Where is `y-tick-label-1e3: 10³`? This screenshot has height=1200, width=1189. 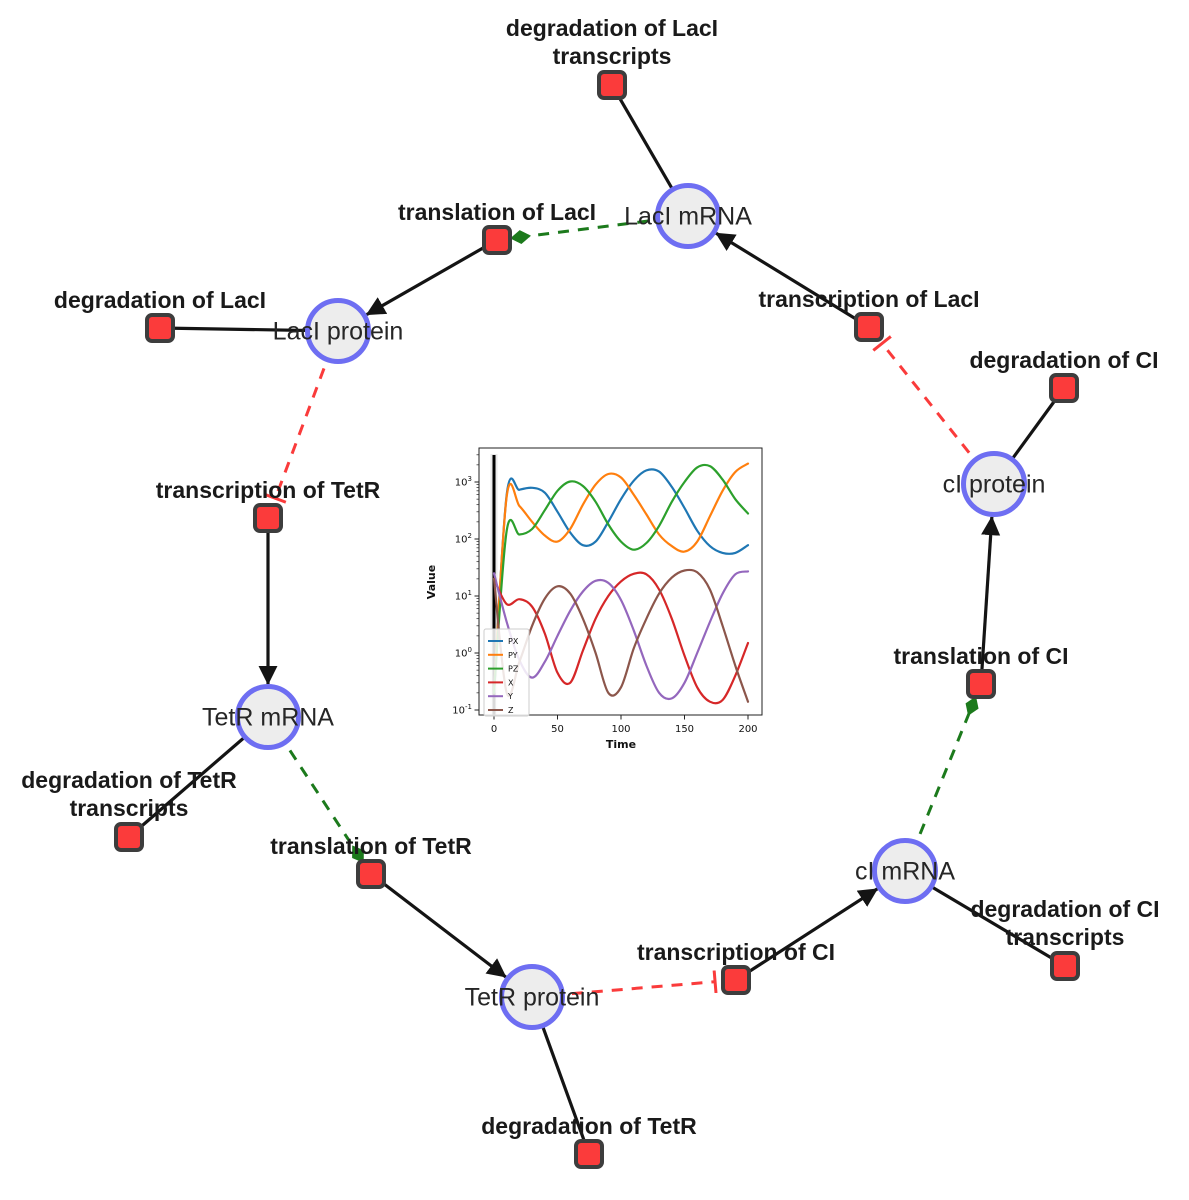 y-tick-label-1e3: 10³ is located at coordinates (463, 482).